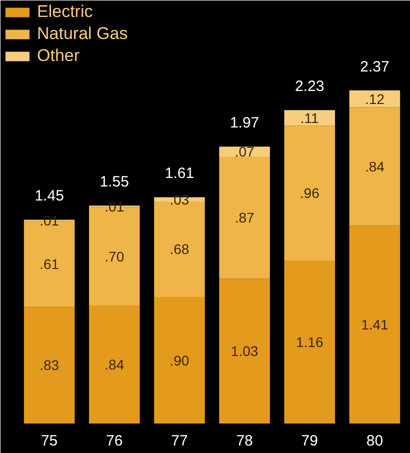 The height and width of the screenshot is (453, 410). Describe the element at coordinates (58, 56) in the screenshot. I see `legend-label: Other` at that location.